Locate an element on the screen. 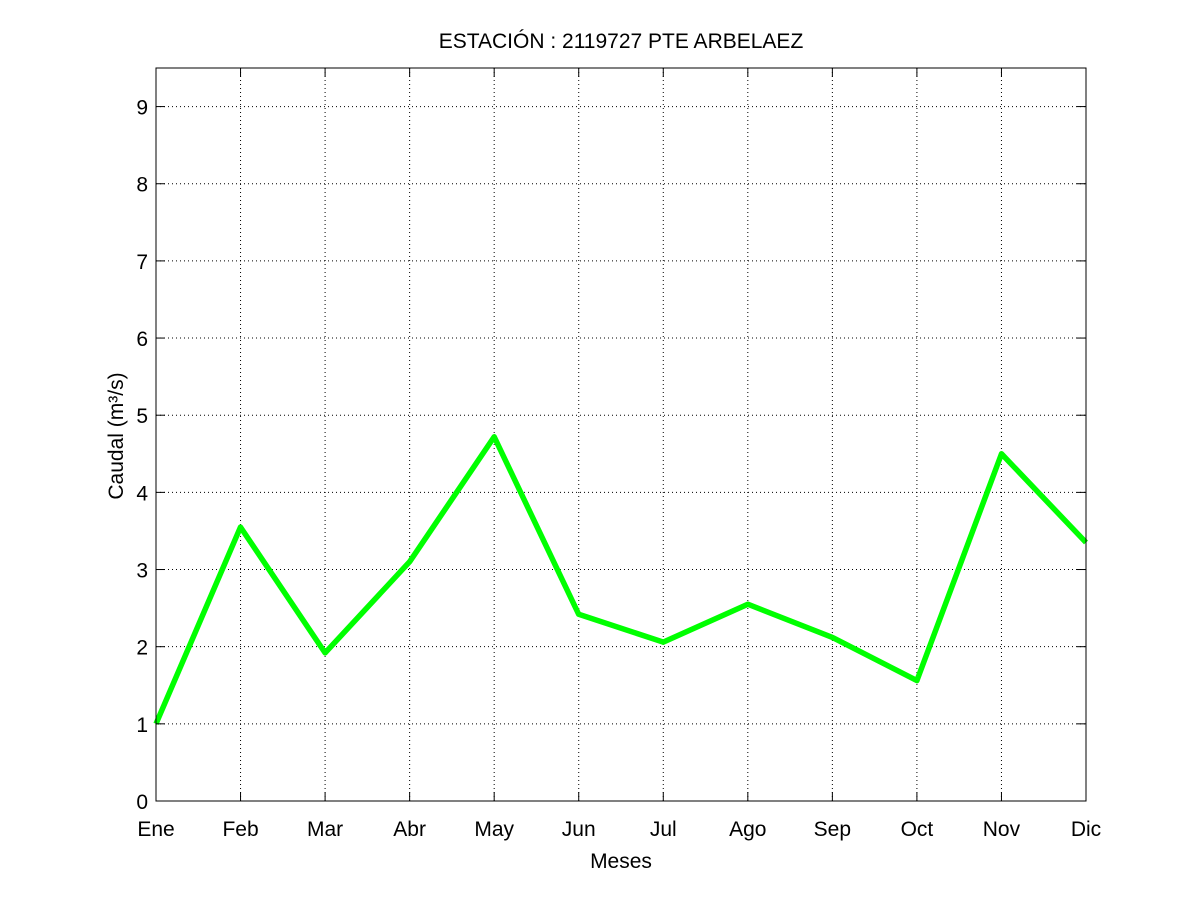 The height and width of the screenshot is (905, 1200). y-tick-label: 0 is located at coordinates (142, 802).